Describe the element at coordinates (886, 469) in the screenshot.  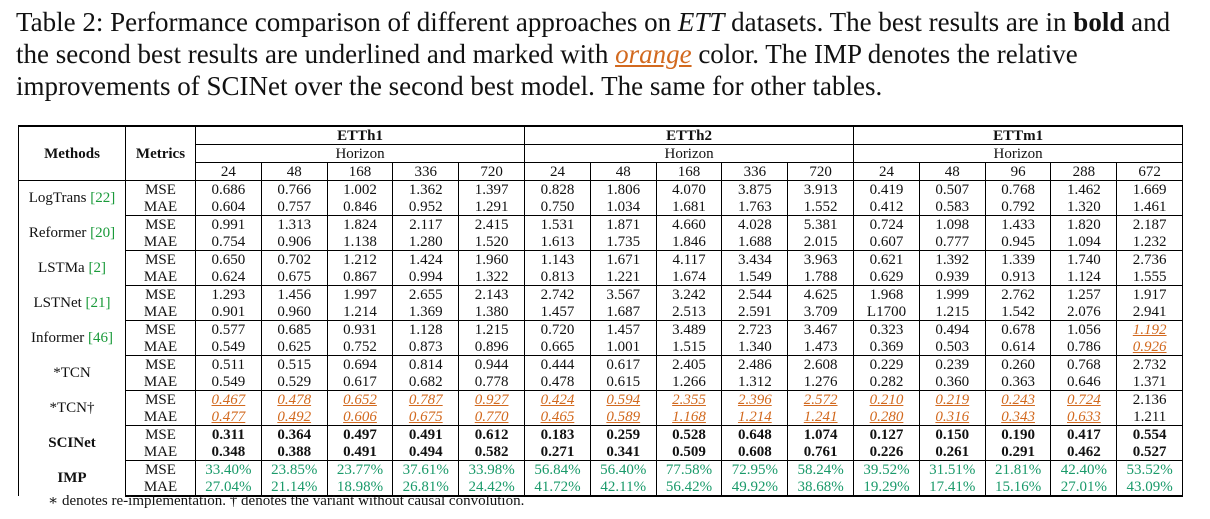
I see `value-cell: 39.52%` at that location.